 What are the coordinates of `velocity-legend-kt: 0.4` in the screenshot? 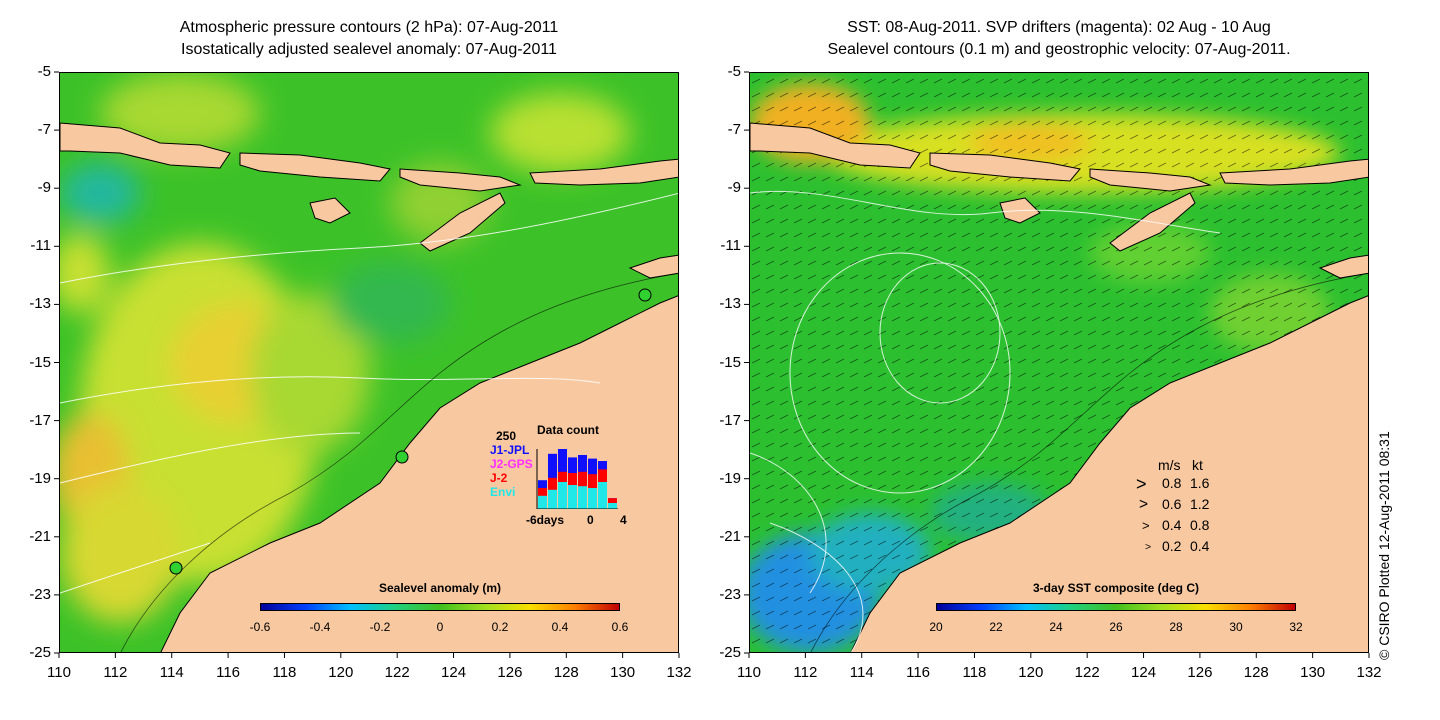 It's located at (1200, 546).